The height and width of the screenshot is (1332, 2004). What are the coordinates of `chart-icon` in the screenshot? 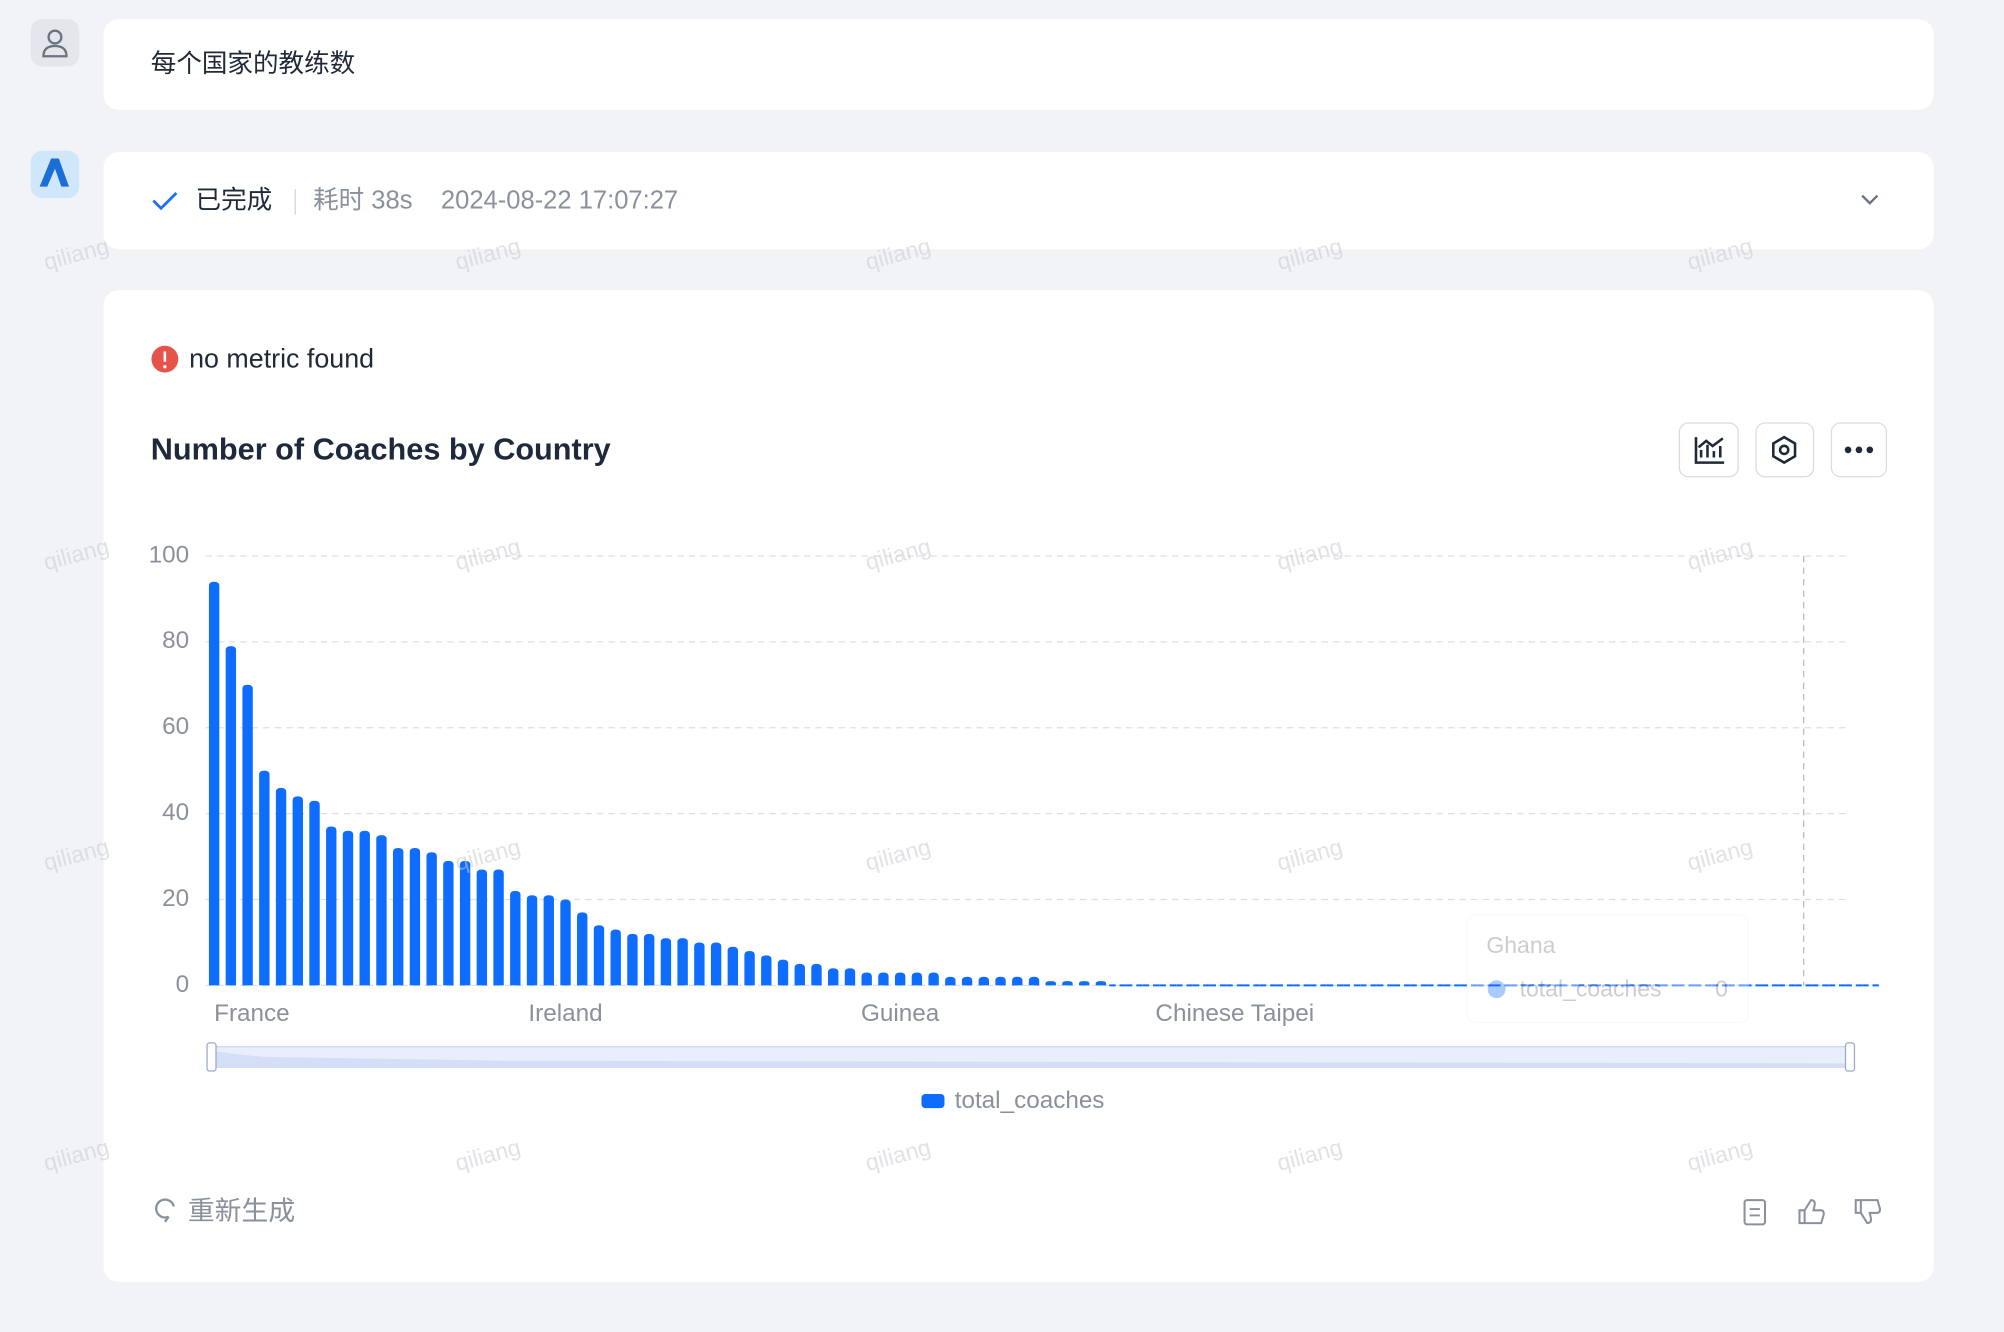 It's located at (1709, 450).